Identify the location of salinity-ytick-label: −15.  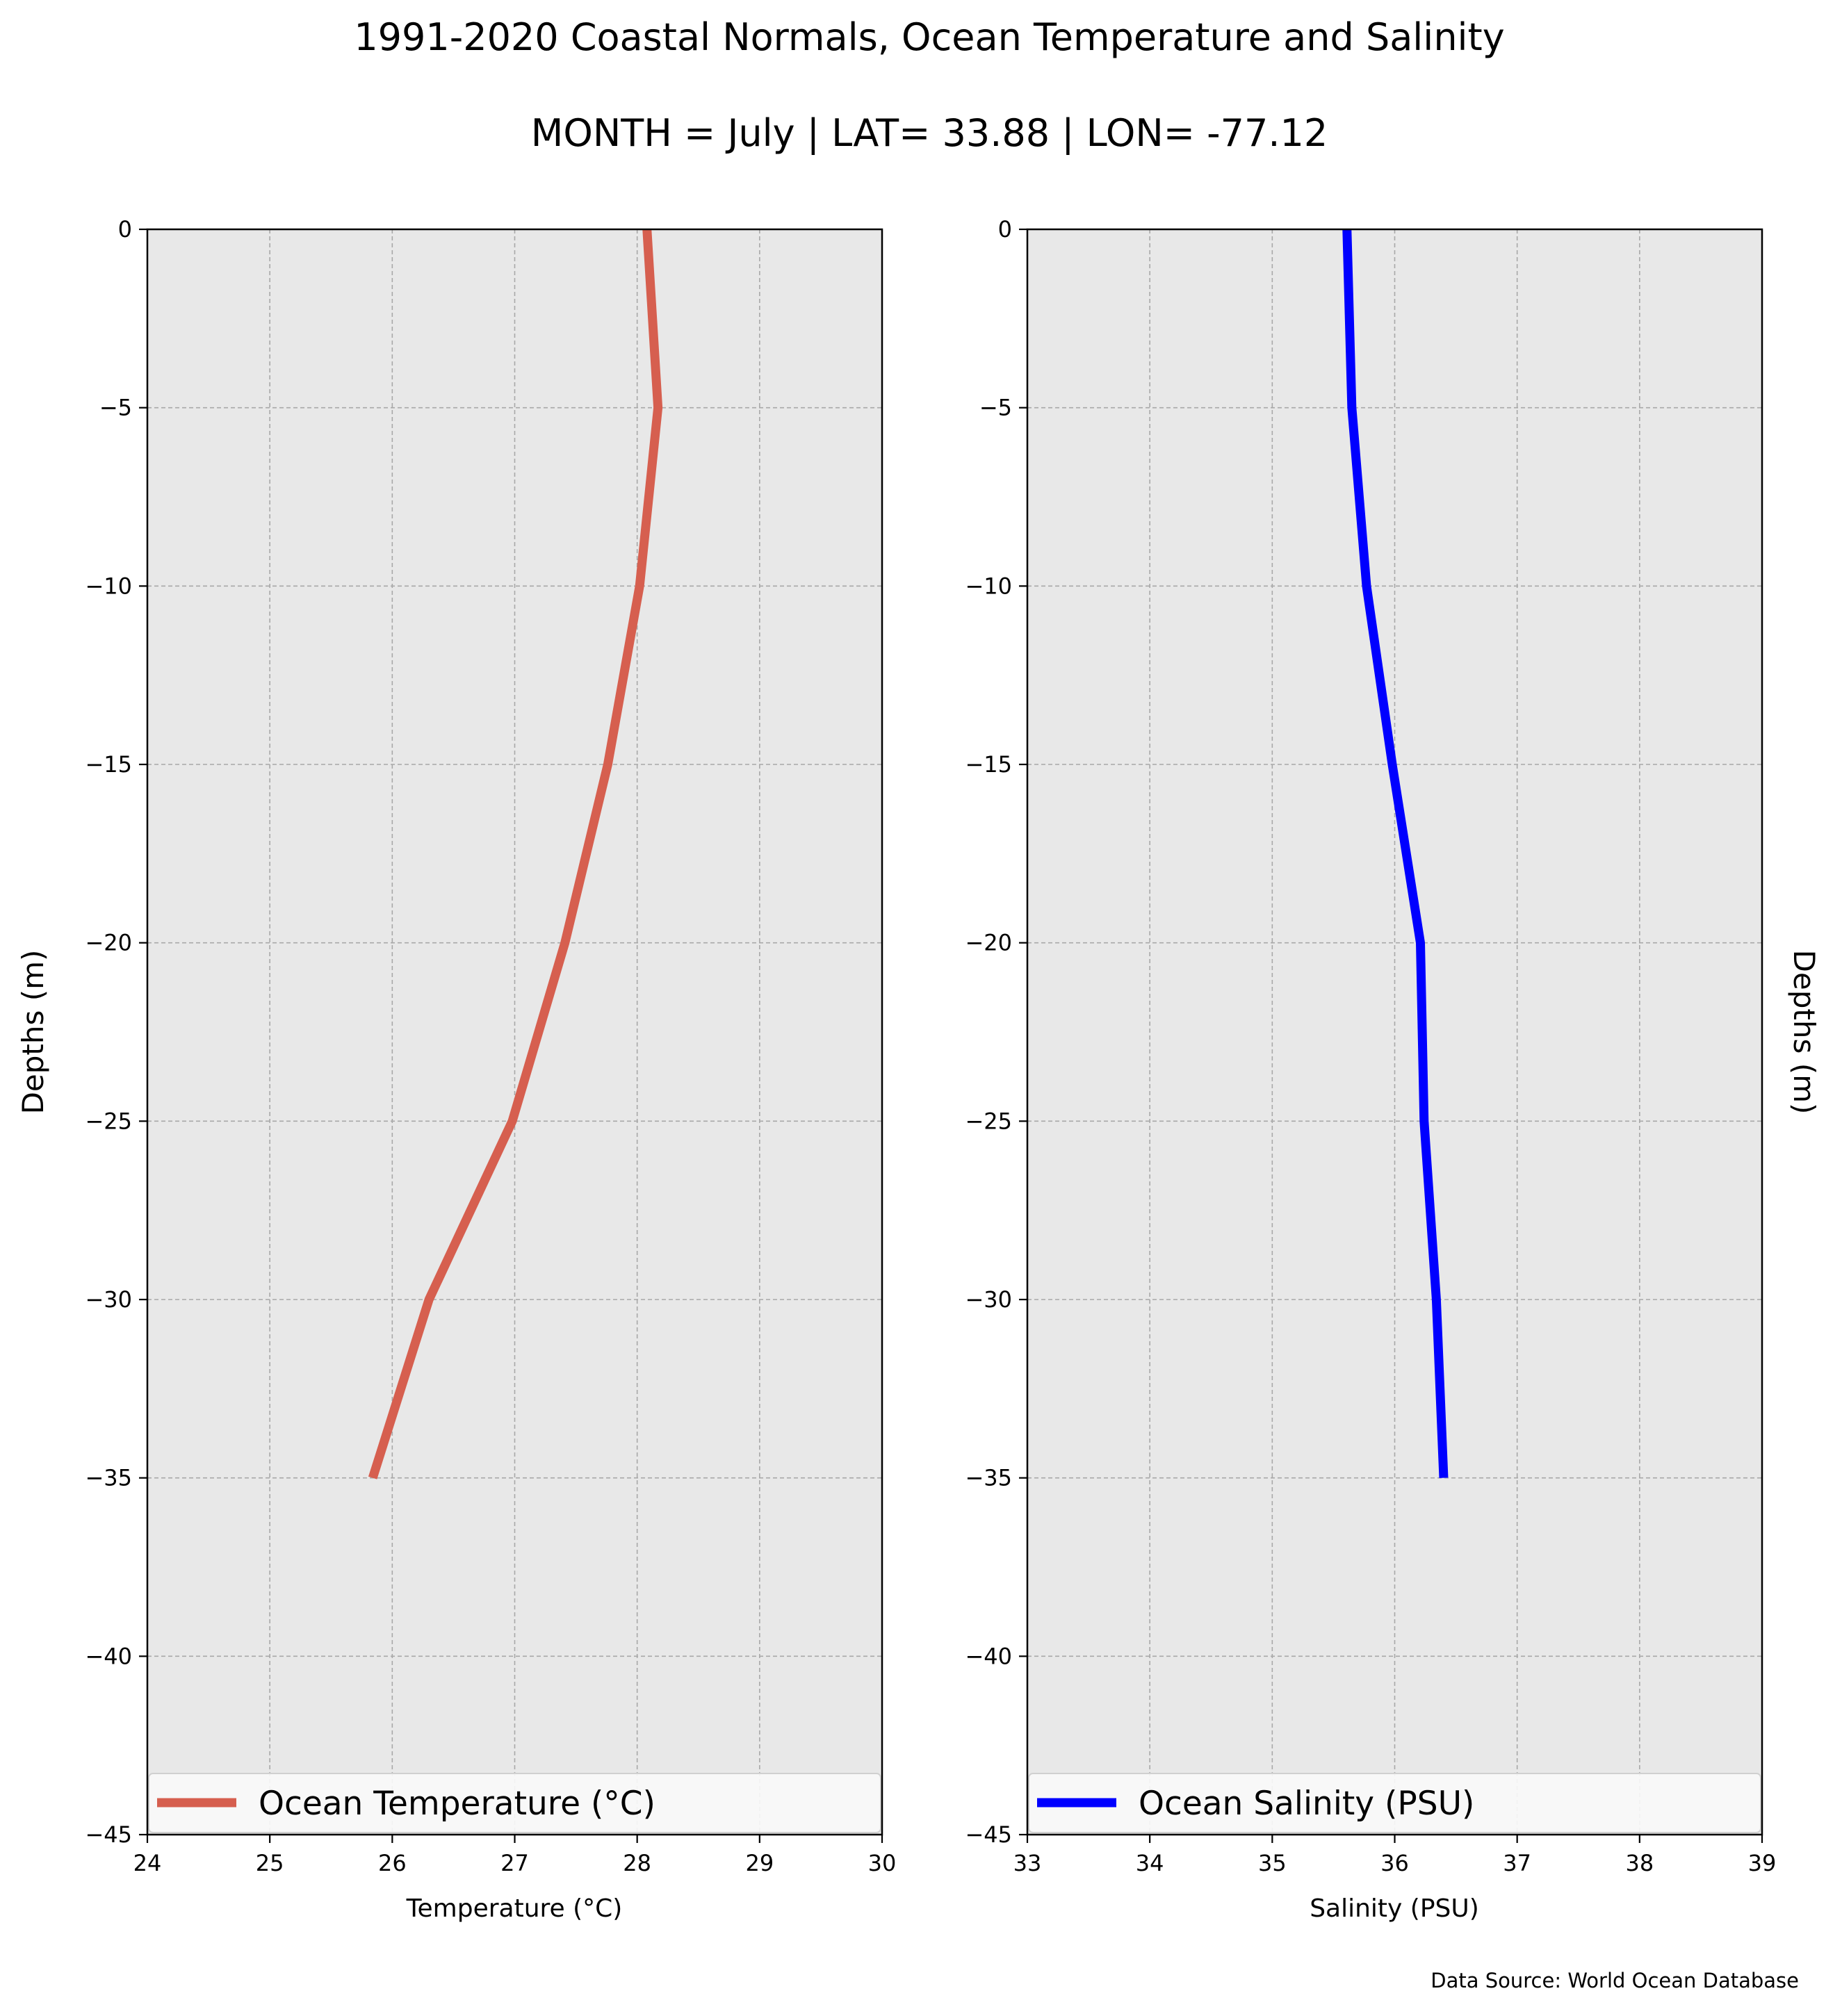
(988, 765).